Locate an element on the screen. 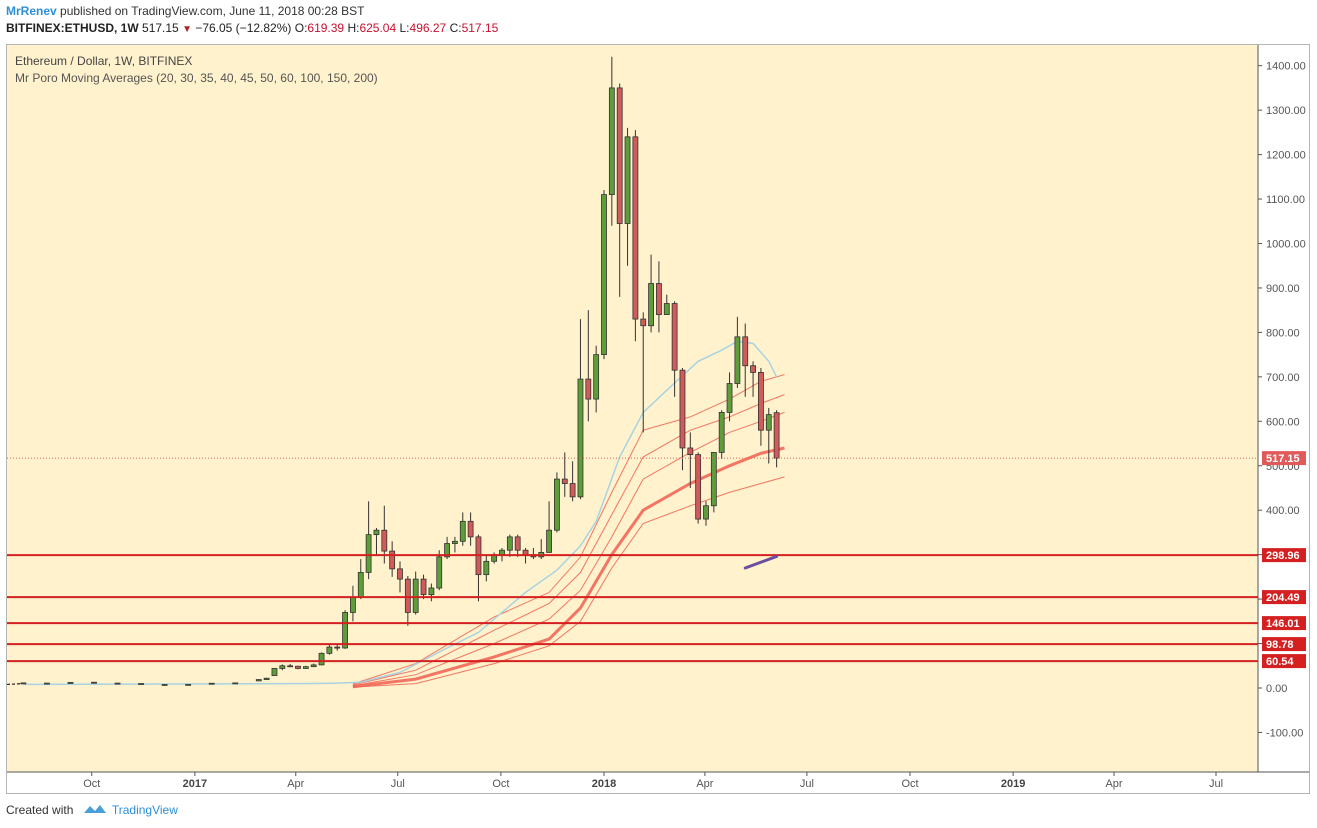  x-tick-label: Apr is located at coordinates (704, 784).